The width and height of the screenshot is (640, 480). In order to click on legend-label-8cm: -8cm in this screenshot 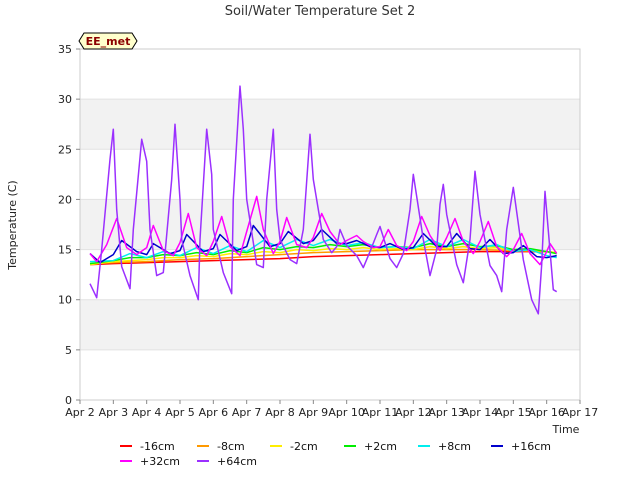, I will do `click(231, 446)`.